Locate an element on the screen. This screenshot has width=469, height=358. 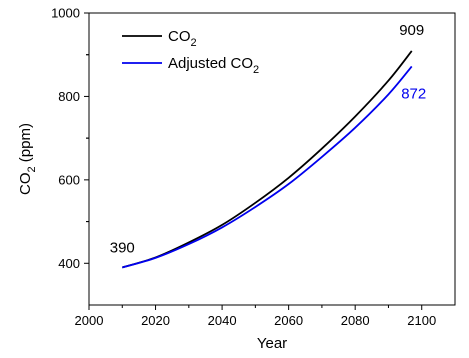
y-tick-label-800: 800 is located at coordinates (69, 96).